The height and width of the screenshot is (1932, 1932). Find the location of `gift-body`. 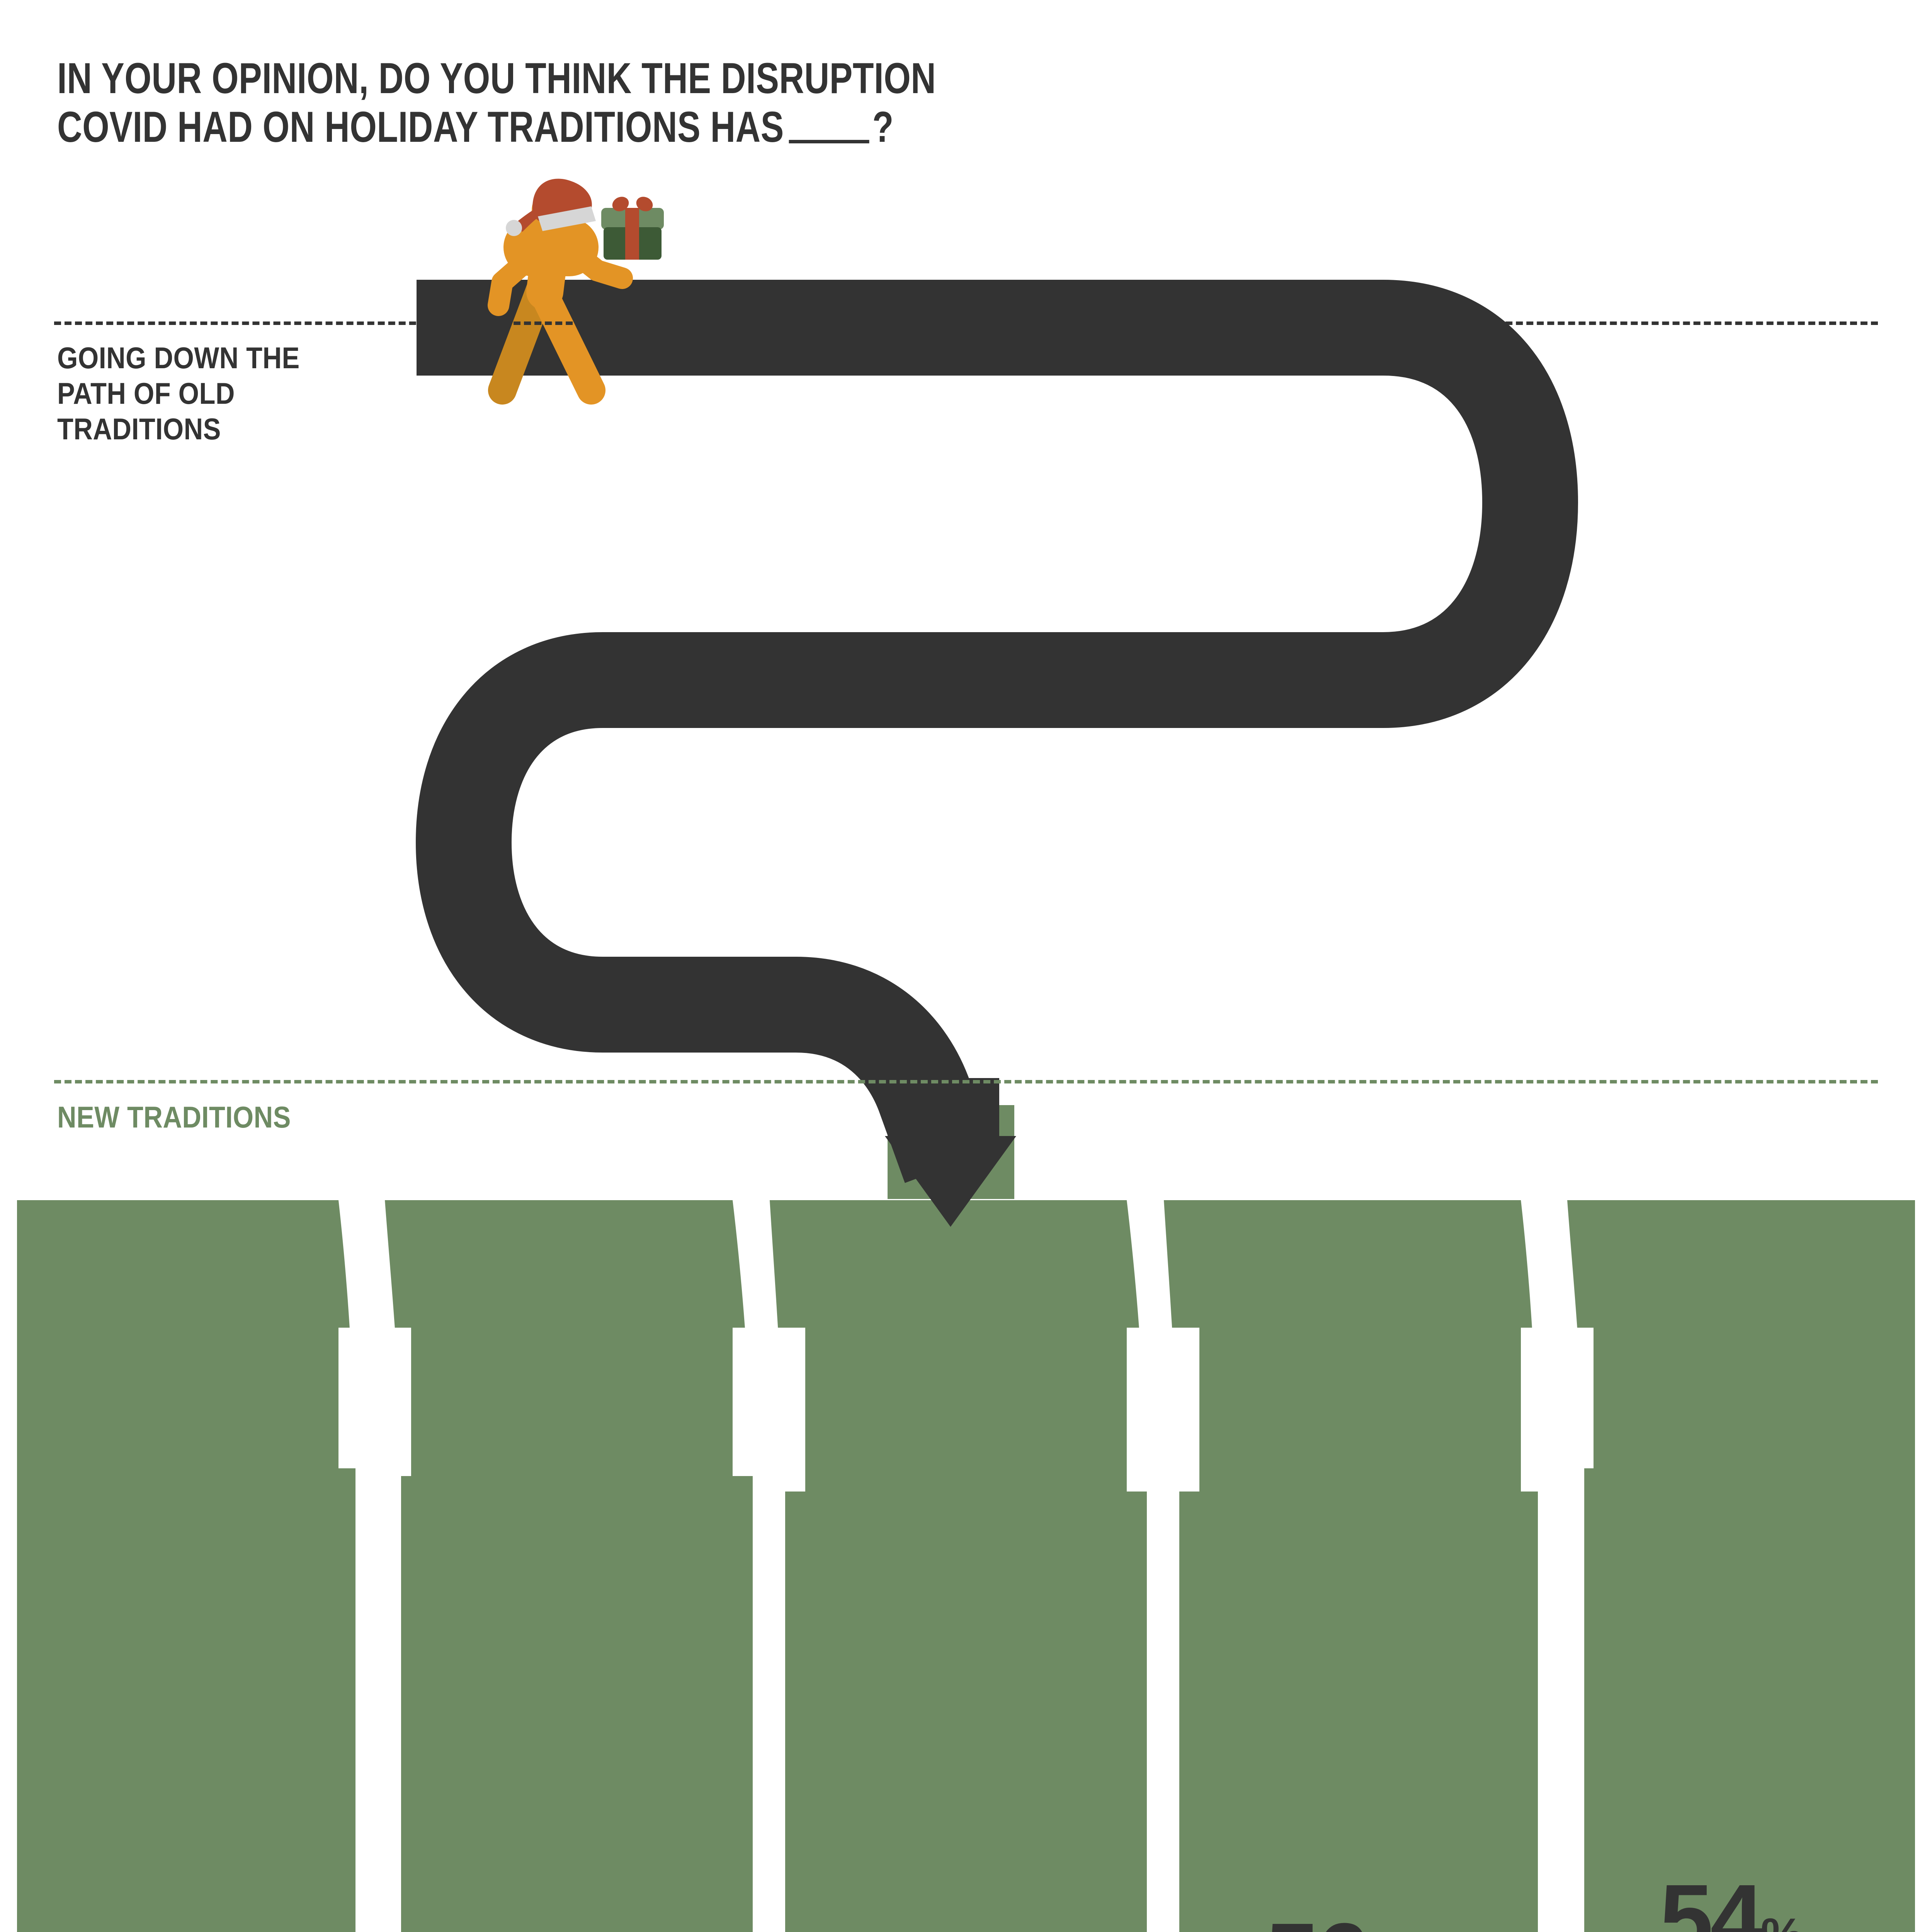

gift-body is located at coordinates (633, 244).